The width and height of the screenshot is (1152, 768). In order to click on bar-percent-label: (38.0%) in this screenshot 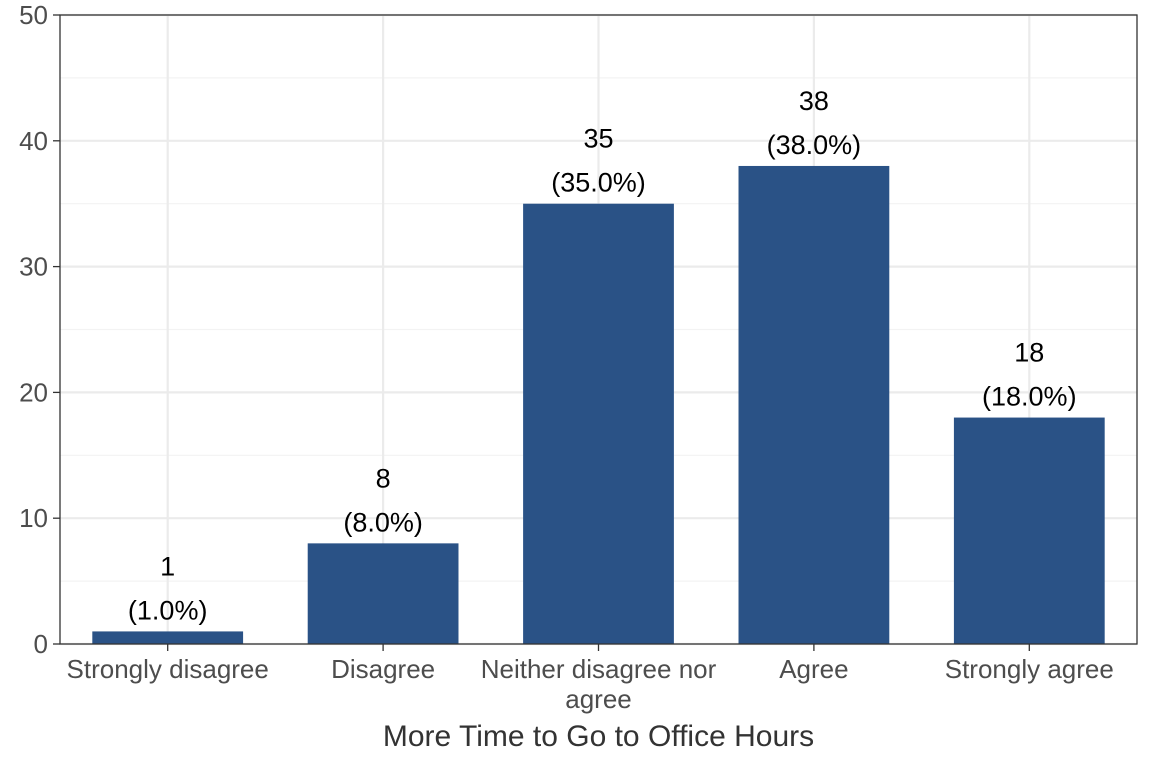, I will do `click(814, 145)`.